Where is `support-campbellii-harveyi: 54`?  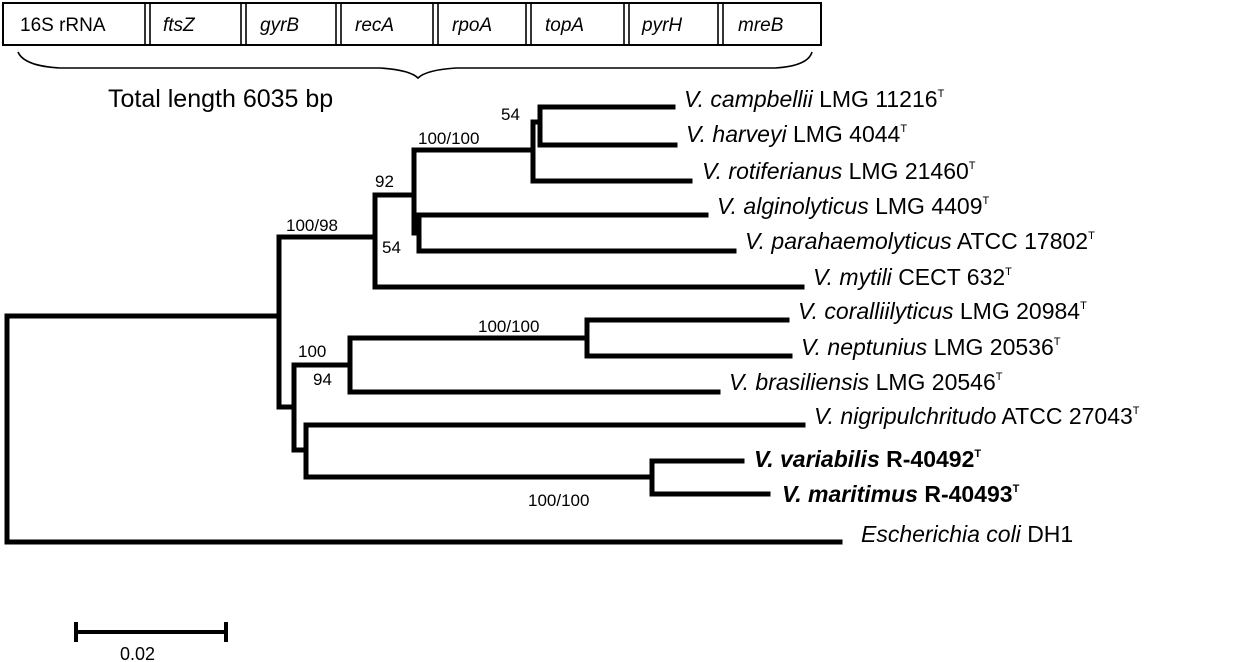
support-campbellii-harveyi: 54 is located at coordinates (510, 114).